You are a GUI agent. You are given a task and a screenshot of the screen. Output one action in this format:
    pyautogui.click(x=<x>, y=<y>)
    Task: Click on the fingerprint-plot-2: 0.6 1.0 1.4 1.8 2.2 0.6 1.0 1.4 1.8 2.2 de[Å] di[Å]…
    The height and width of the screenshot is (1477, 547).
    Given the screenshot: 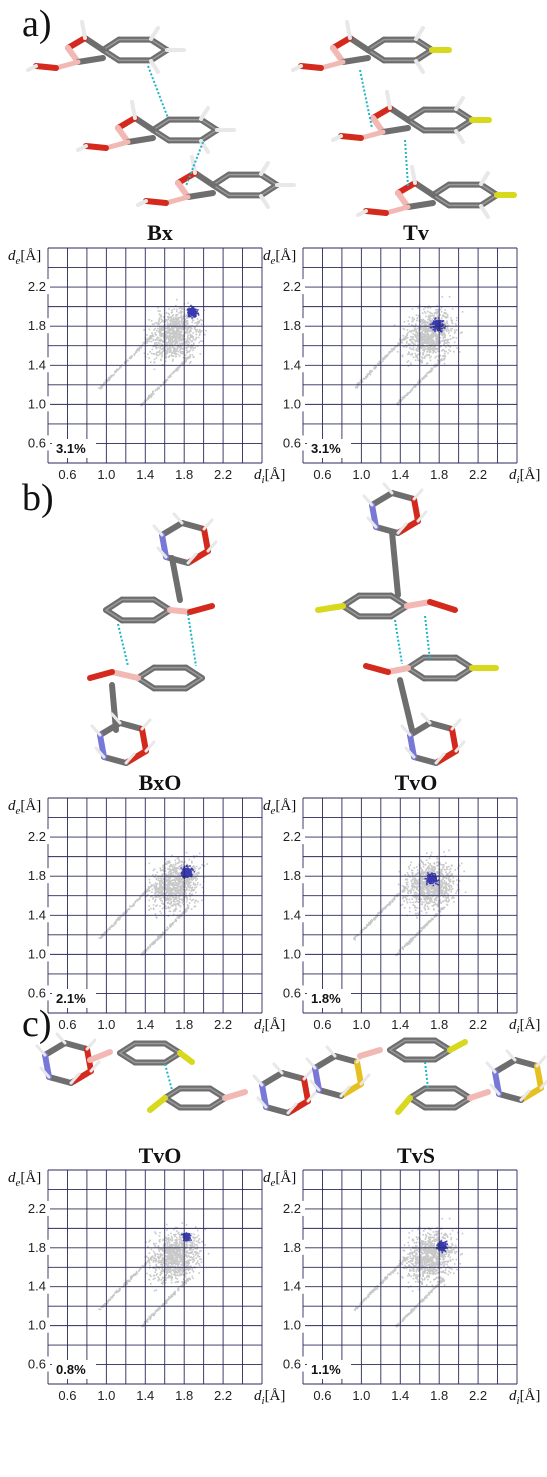 What is the action you would take?
    pyautogui.click(x=401, y=366)
    